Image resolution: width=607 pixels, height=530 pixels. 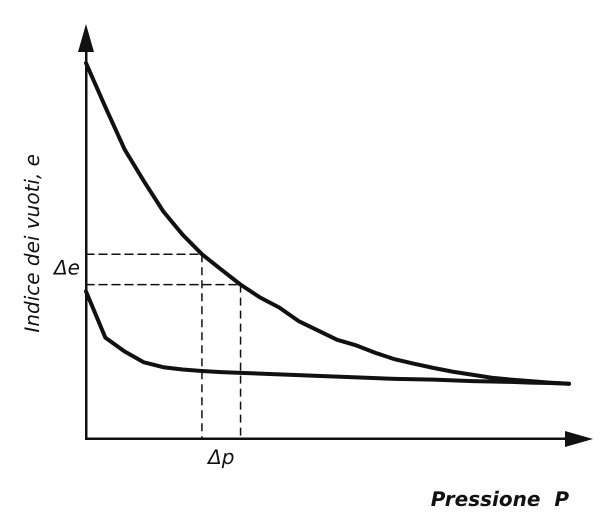 I want to click on text: Δe, so click(x=66, y=268).